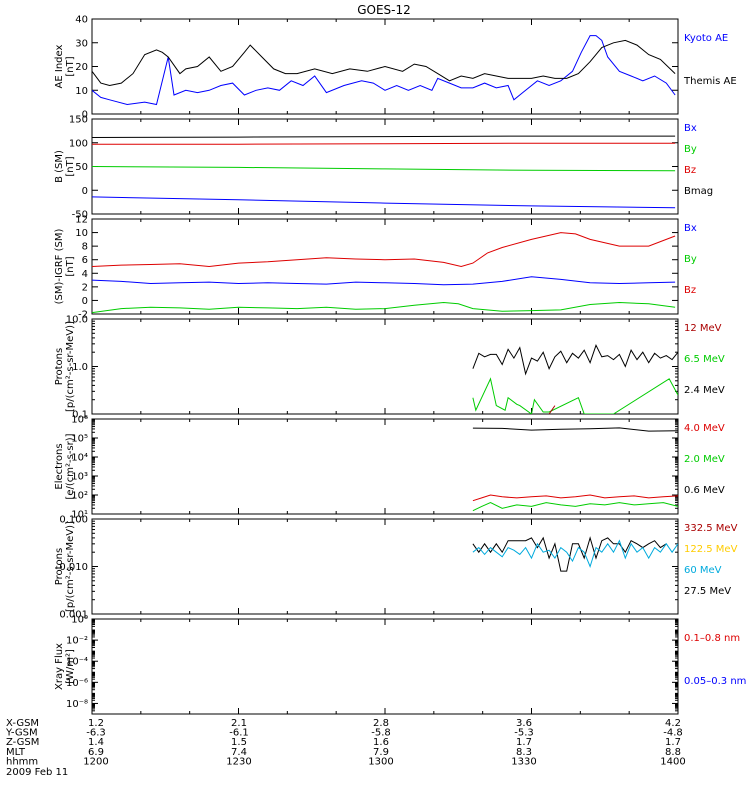 The height and width of the screenshot is (800, 750). Describe the element at coordinates (59, 267) in the screenshot. I see `y-axis-label: (SM)-IGRF (SM)` at that location.